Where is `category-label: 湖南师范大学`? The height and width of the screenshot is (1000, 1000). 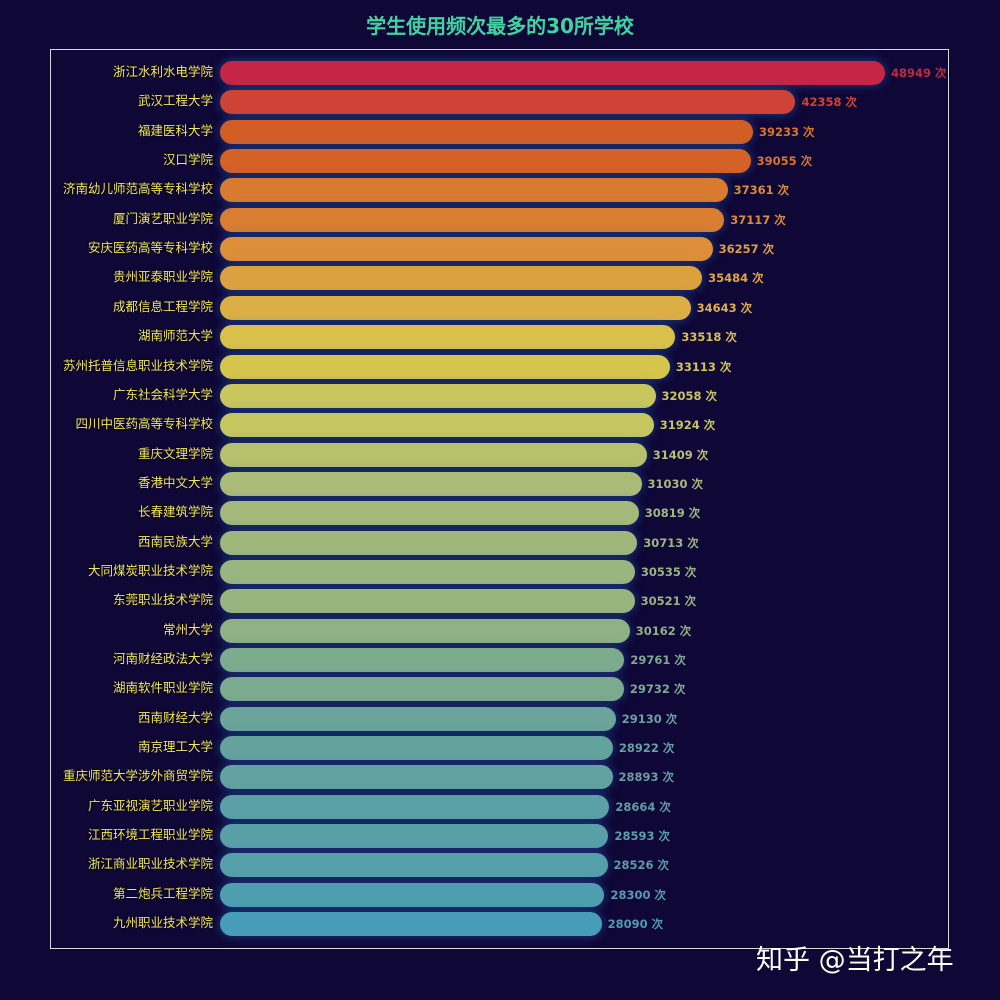 category-label: 湖南师范大学 is located at coordinates (175, 336).